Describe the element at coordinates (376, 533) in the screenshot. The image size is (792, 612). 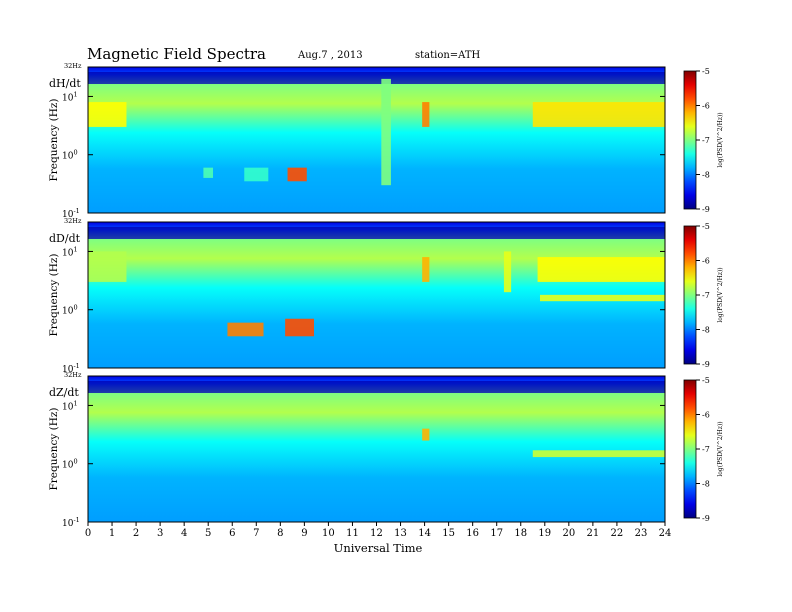
I see `x-tick-label: 12` at that location.